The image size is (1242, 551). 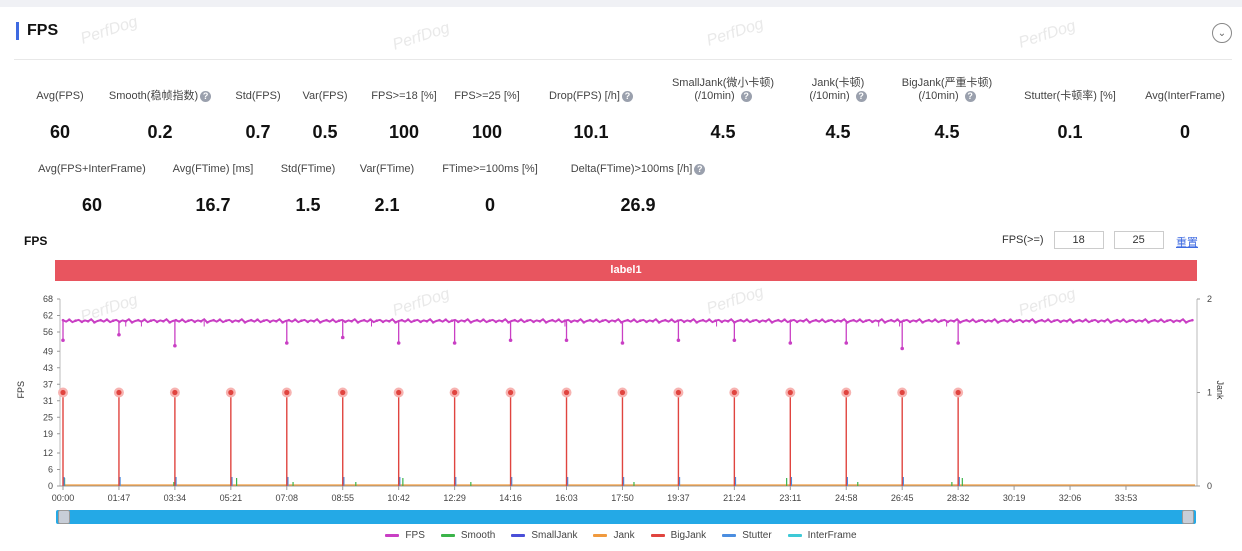 I want to click on slider-handle-left, so click(x=64, y=517).